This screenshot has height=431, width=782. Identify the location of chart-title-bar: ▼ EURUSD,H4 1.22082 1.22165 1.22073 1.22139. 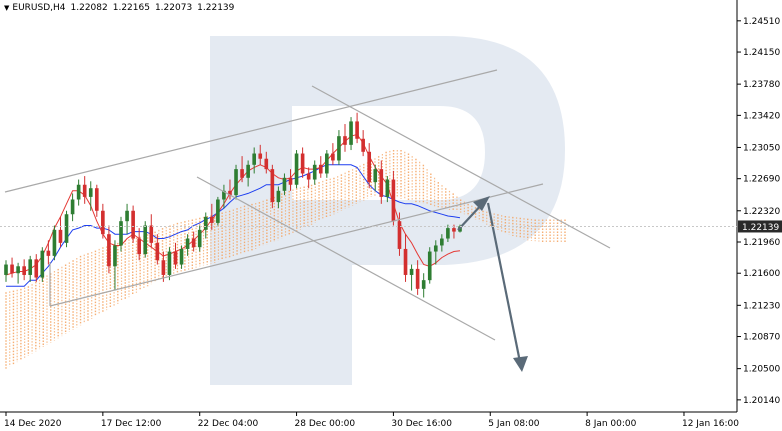
(121, 8).